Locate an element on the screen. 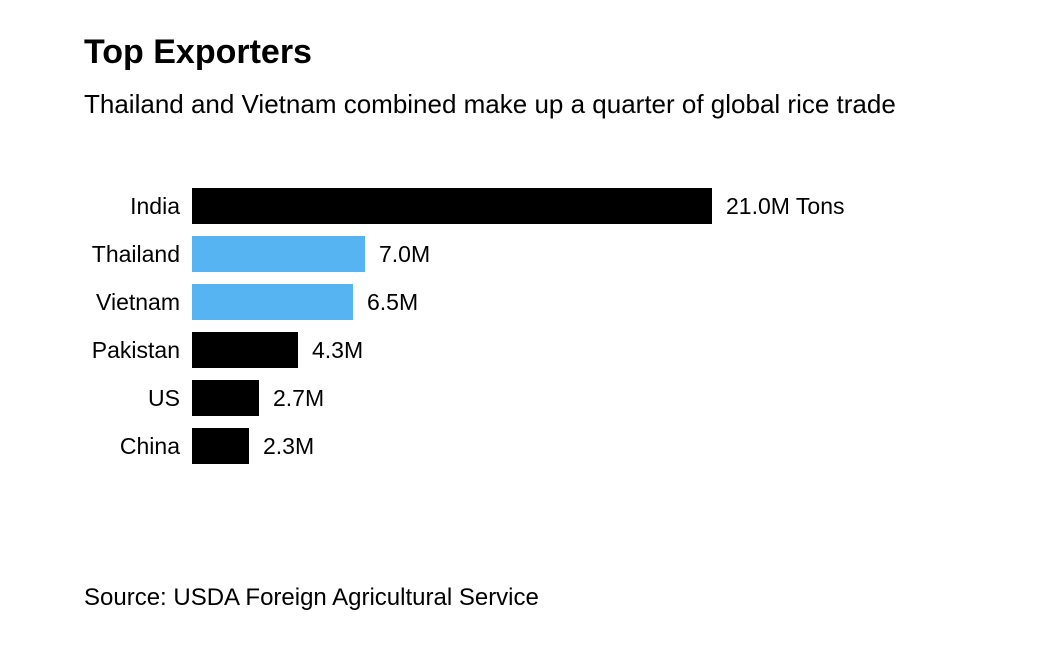 This screenshot has width=1038, height=648. category-label: US is located at coordinates (164, 397).